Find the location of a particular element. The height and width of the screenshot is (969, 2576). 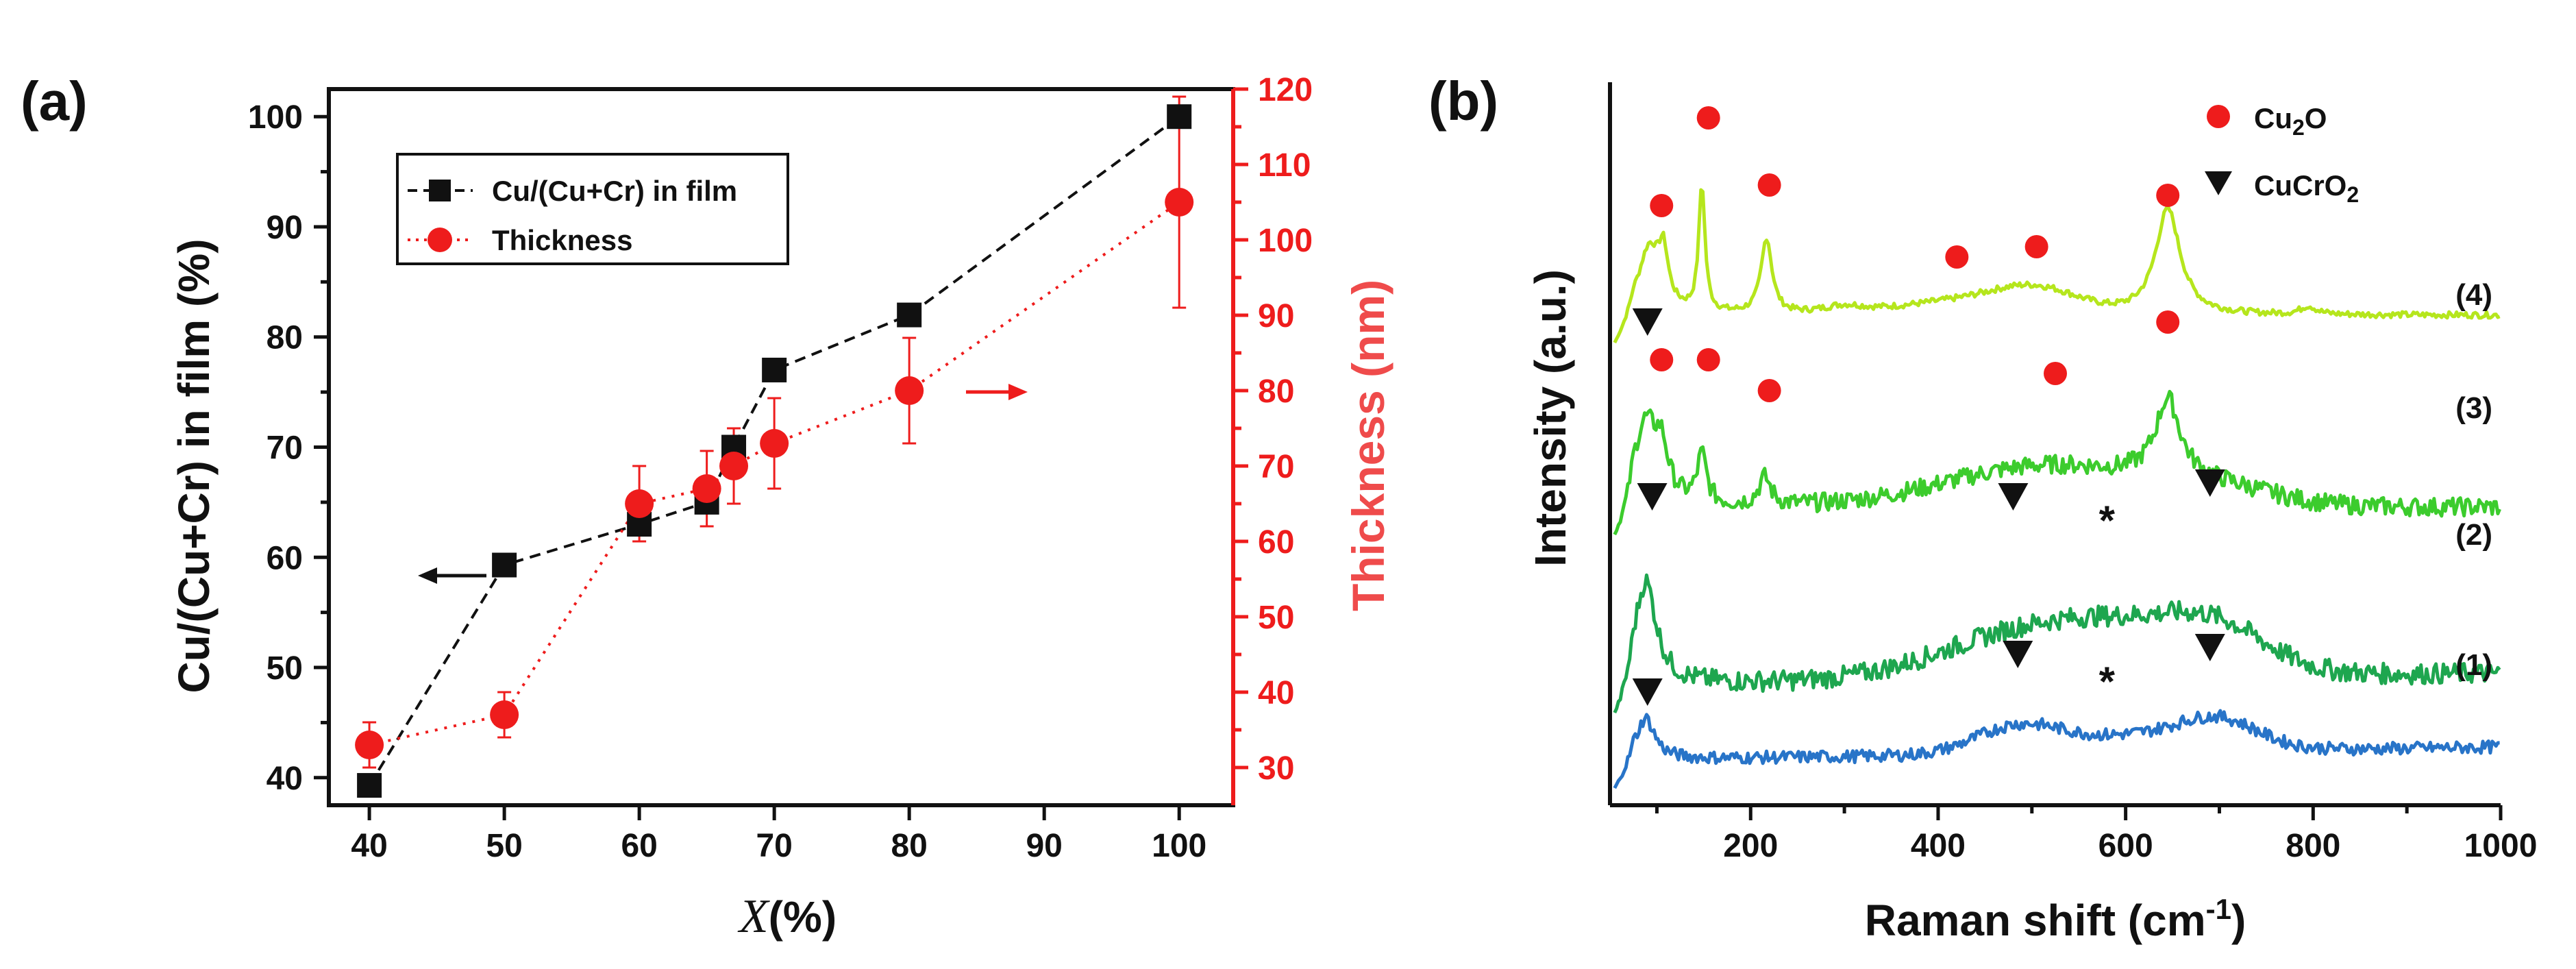

x-tick-label-b: 600 is located at coordinates (2125, 846).